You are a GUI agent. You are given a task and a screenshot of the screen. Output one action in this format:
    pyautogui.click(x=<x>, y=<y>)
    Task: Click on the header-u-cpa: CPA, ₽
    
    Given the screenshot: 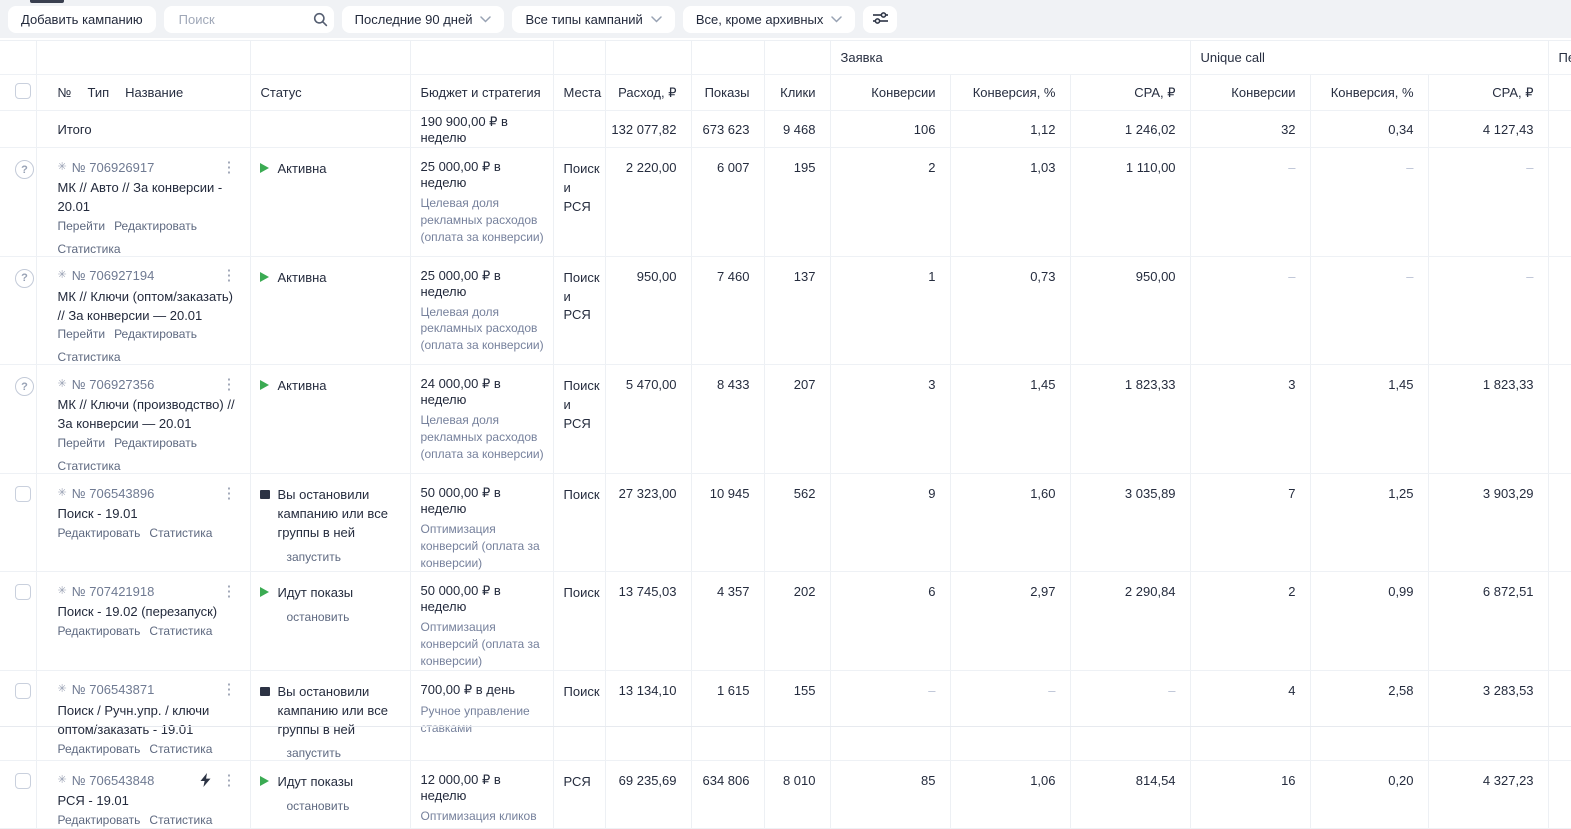 What is the action you would take?
    pyautogui.click(x=1488, y=92)
    